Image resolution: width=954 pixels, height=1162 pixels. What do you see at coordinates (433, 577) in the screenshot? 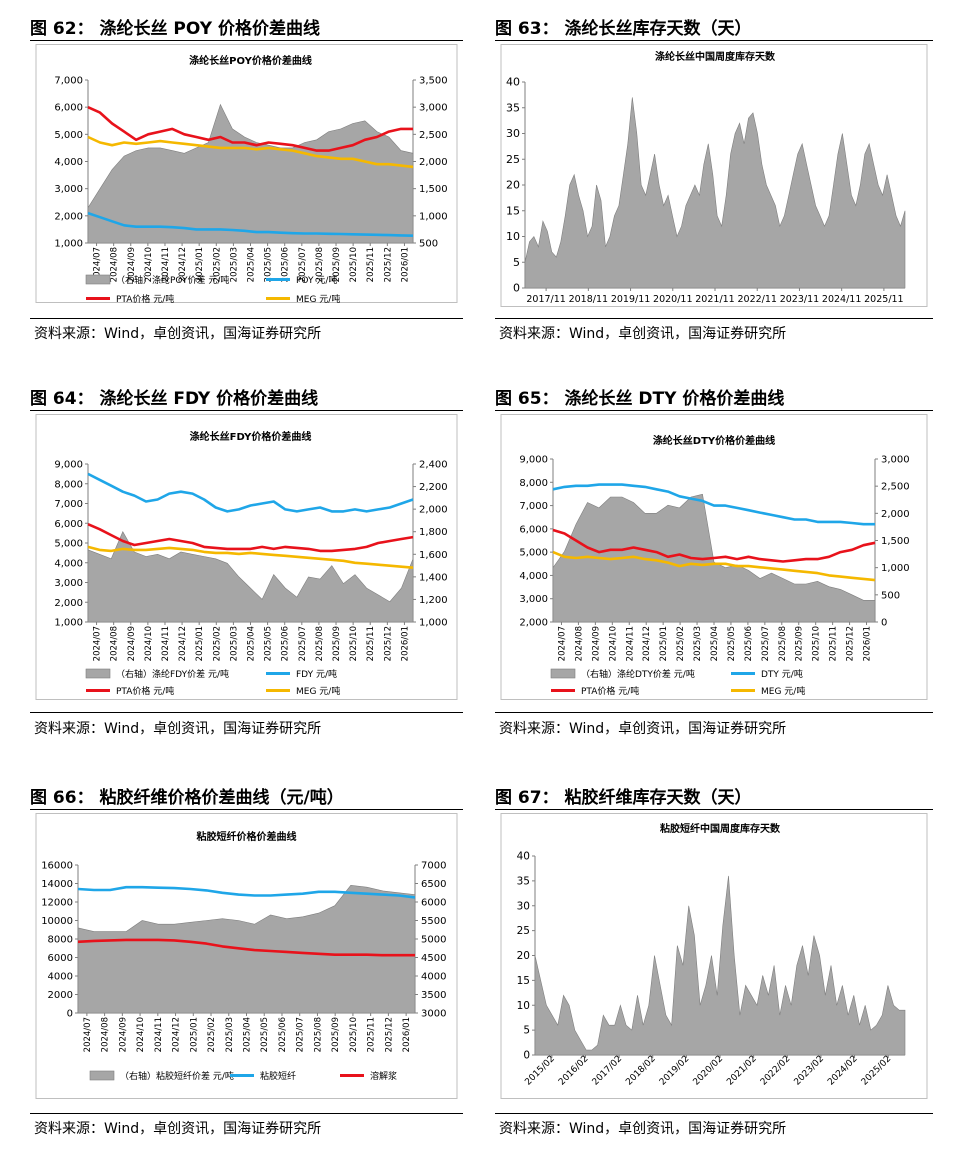
I see `y2-tick-label: 1,400` at bounding box center [433, 577].